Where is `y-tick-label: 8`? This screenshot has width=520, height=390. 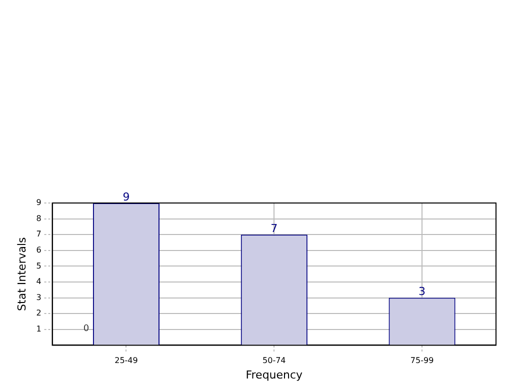
y-tick-label: 8 is located at coordinates (39, 218).